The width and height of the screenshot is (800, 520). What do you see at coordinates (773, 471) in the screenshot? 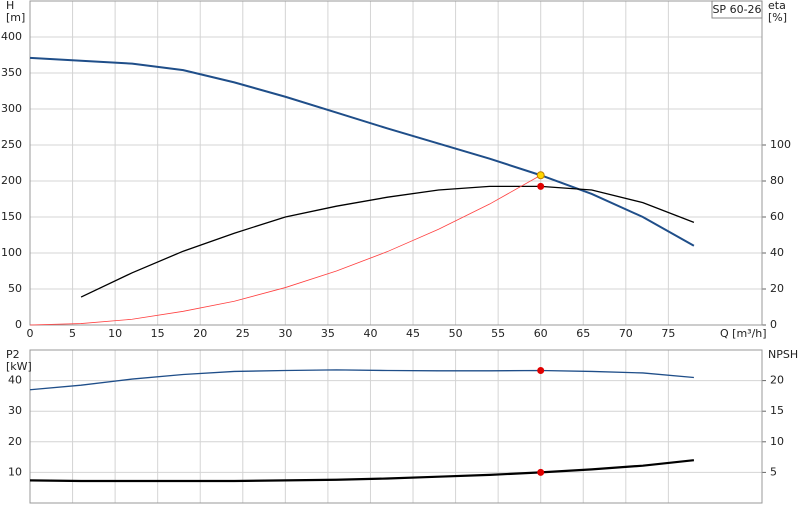
I see `y2-tick-label: 5` at bounding box center [773, 471].